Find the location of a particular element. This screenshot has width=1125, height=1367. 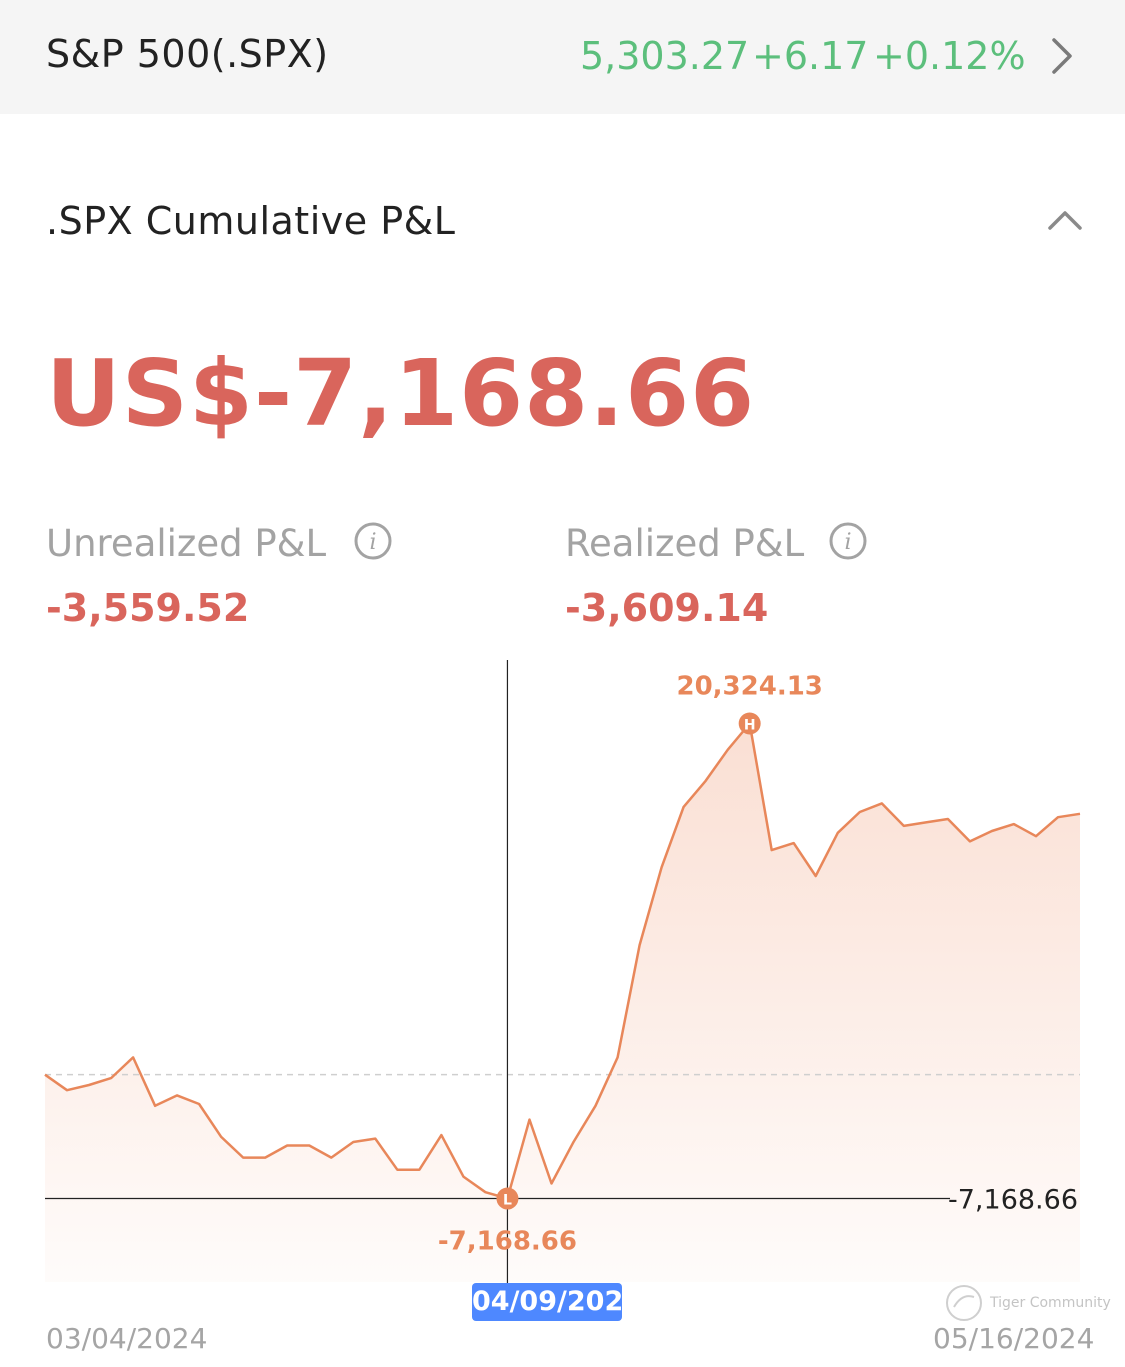

price-change: +6.17 is located at coordinates (810, 56).